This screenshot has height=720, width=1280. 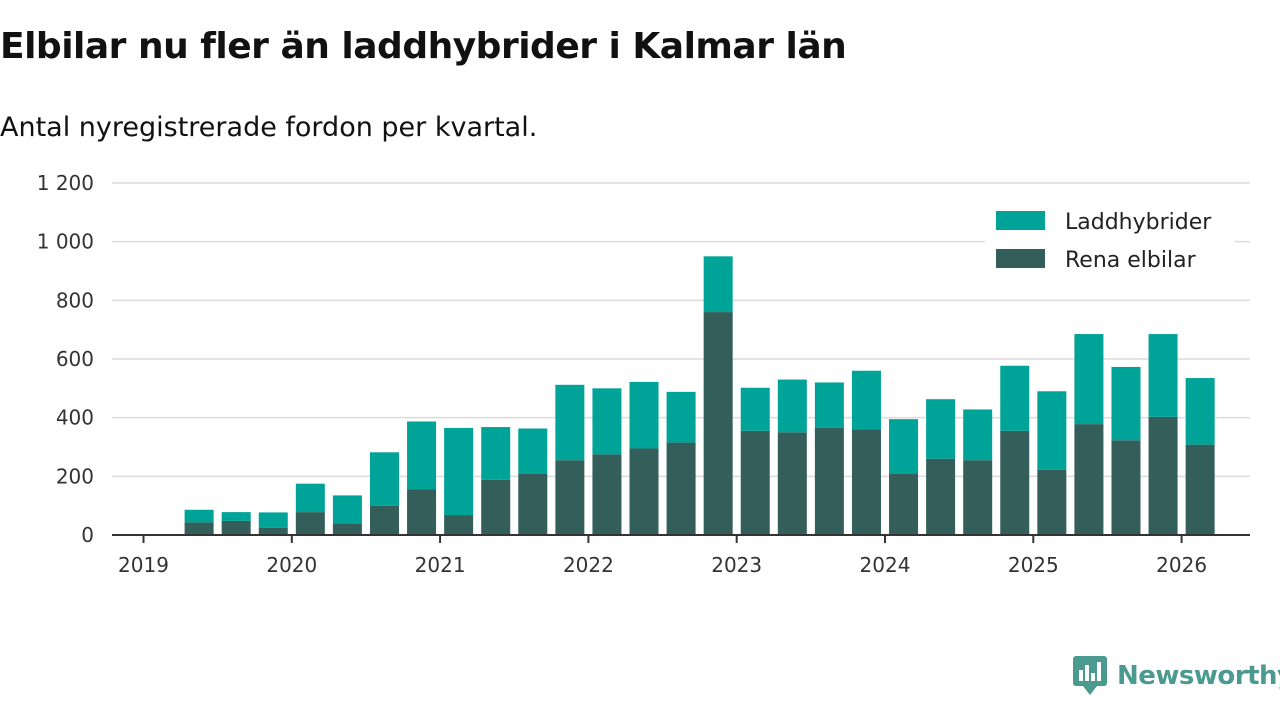 What do you see at coordinates (440, 565) in the screenshot?
I see `x-tick-label: 2021` at bounding box center [440, 565].